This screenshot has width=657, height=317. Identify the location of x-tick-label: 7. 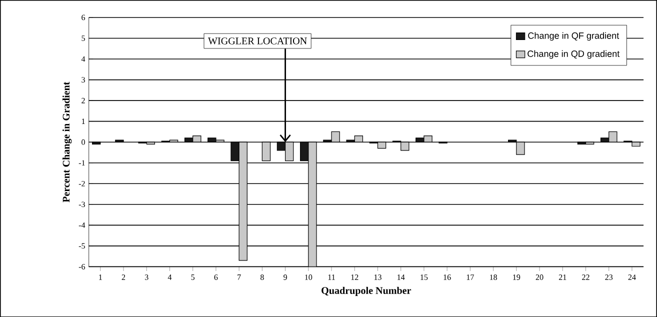
(239, 277).